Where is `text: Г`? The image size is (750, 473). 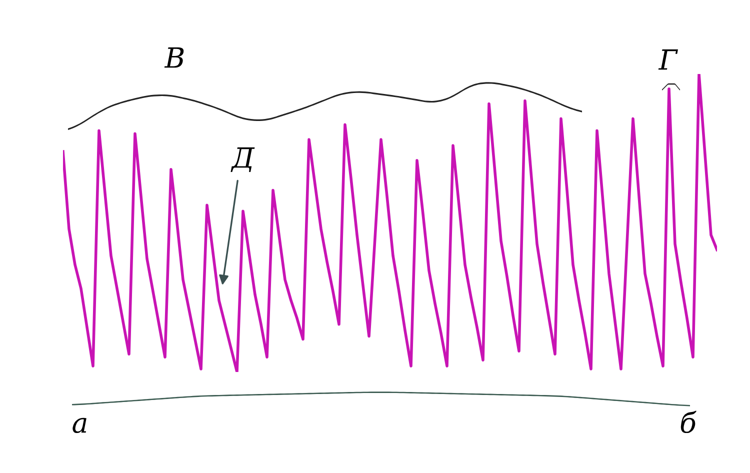
text: Г is located at coordinates (668, 59).